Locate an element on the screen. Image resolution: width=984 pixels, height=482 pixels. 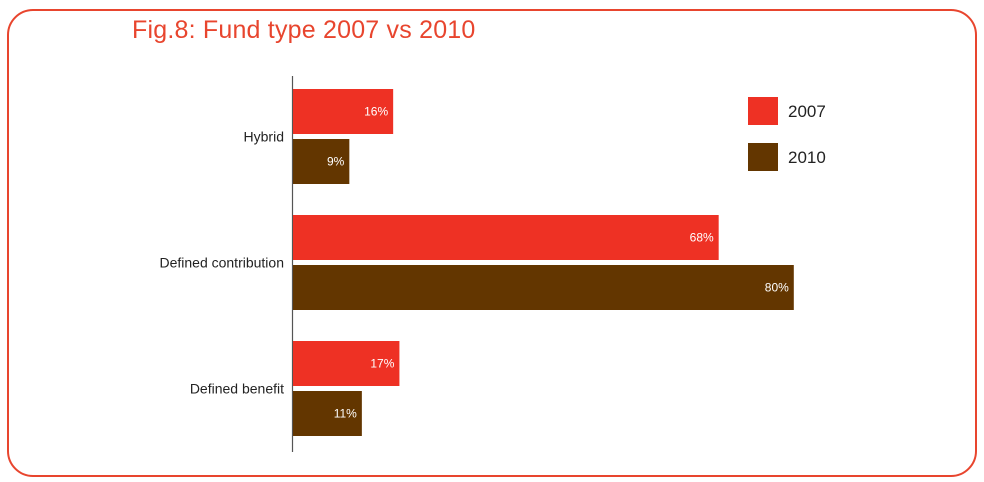
bar-defined-benefit-2007 is located at coordinates (346, 363).